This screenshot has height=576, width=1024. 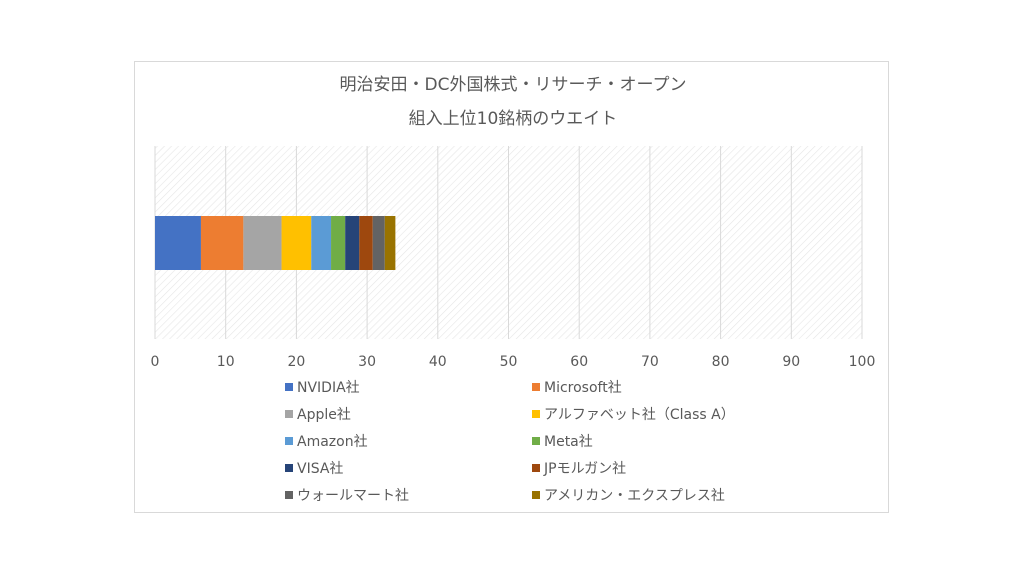 I want to click on chart-title-line-1: 明治安田・DC外国株式・リサーチ・オープン, so click(x=513, y=85).